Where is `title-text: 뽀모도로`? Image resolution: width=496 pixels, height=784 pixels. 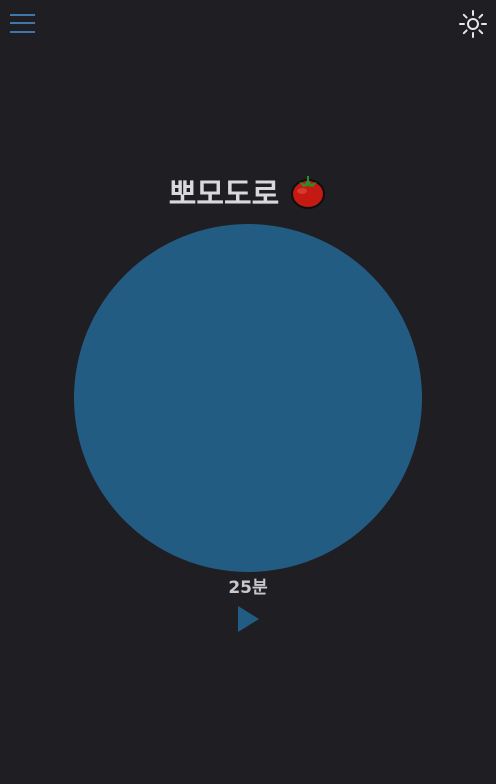 title-text: 뽀모도로 is located at coordinates (224, 194).